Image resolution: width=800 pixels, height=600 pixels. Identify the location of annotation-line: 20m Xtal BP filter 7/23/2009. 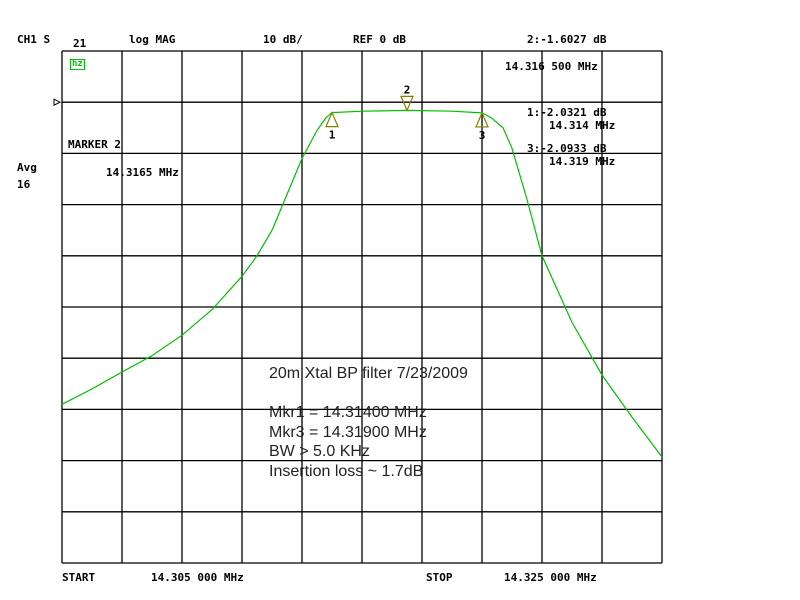
(368, 373).